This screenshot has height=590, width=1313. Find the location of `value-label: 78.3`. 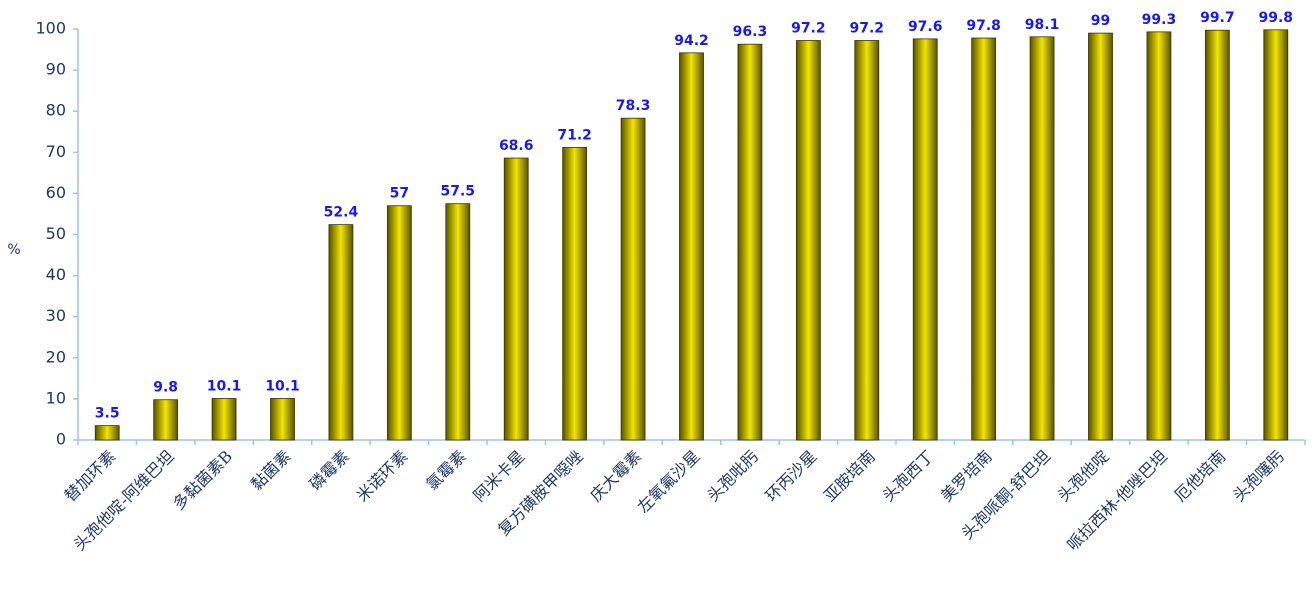

value-label: 78.3 is located at coordinates (633, 106).